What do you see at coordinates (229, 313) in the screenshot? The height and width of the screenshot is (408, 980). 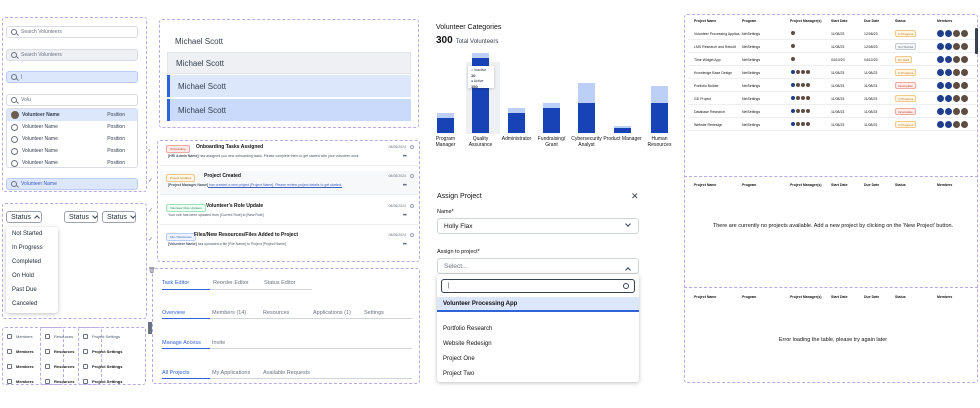 I see `tab-members: Members (14)` at bounding box center [229, 313].